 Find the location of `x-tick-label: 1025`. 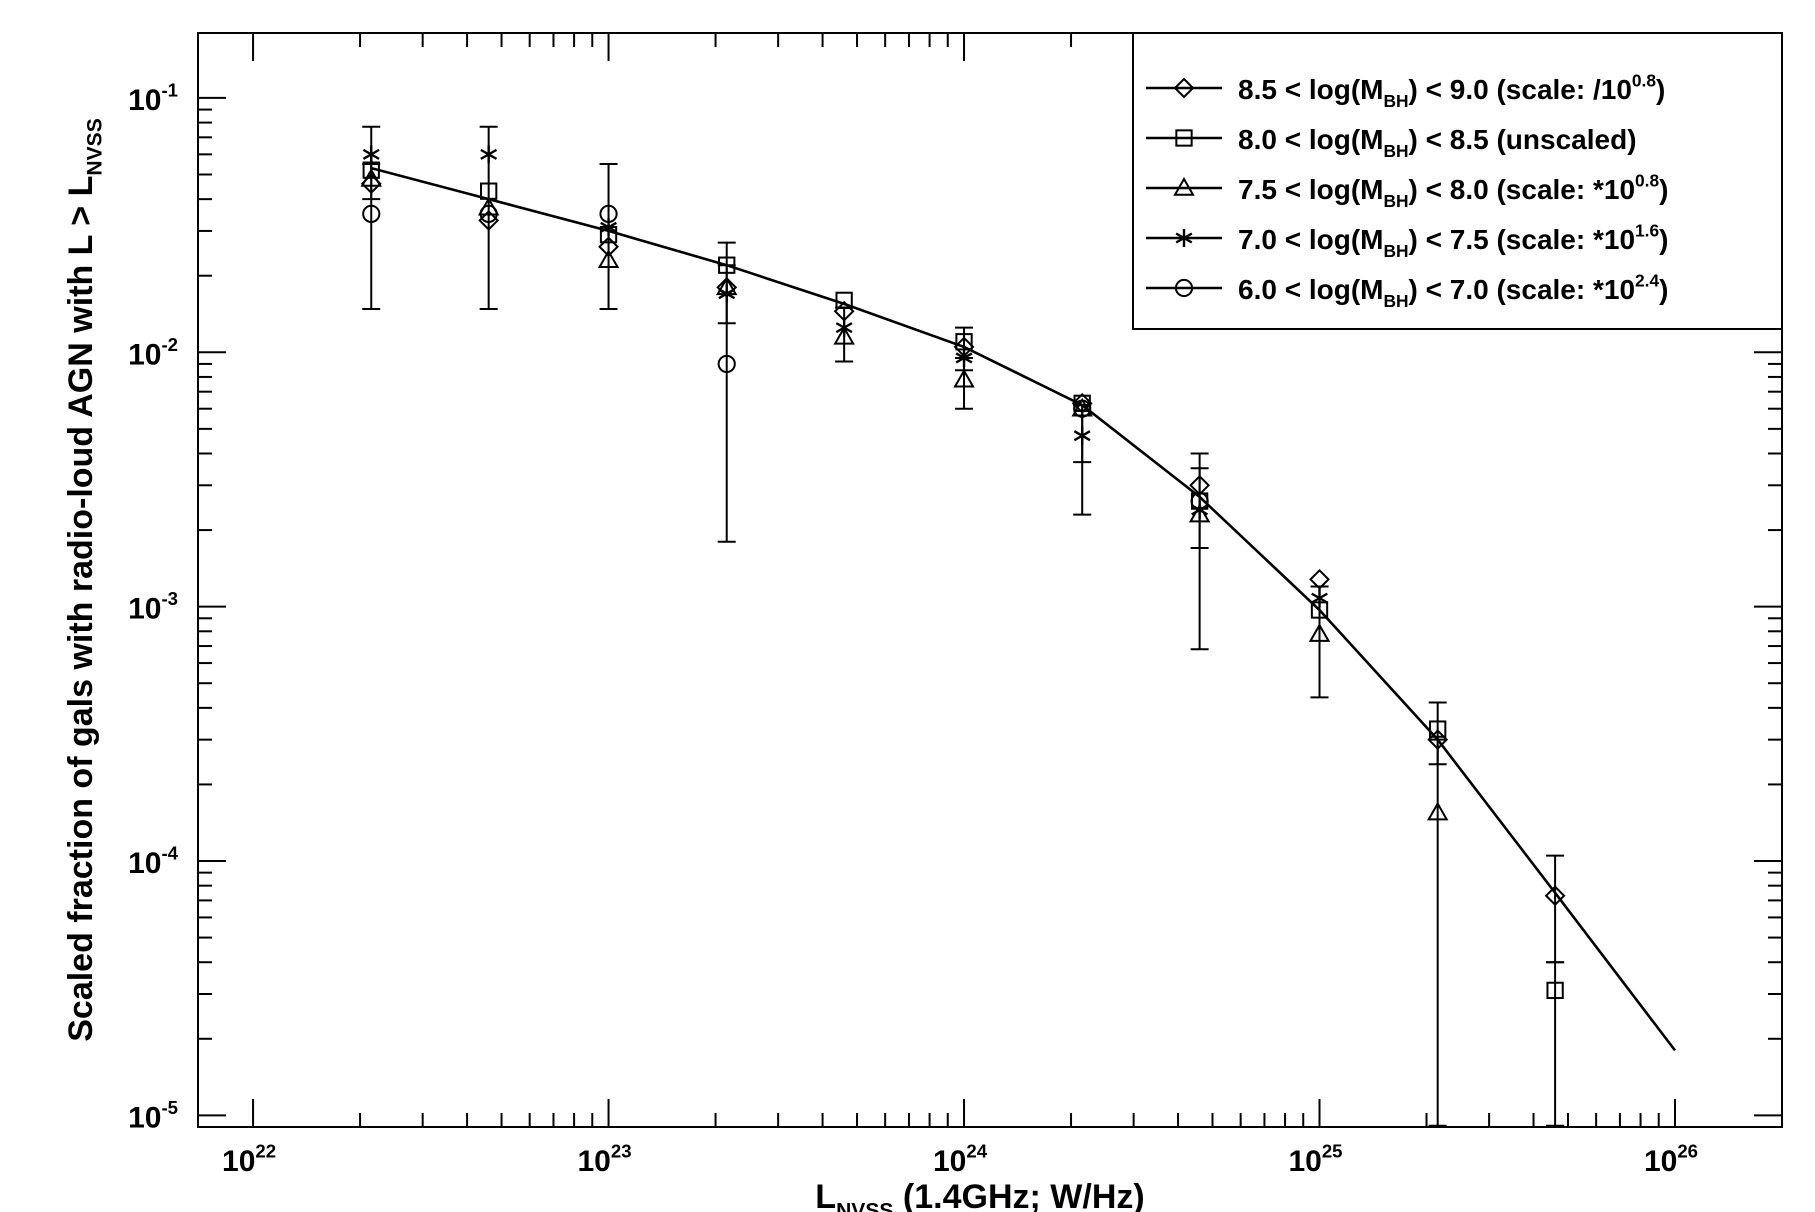

x-tick-label: 1025 is located at coordinates (1315, 1160).